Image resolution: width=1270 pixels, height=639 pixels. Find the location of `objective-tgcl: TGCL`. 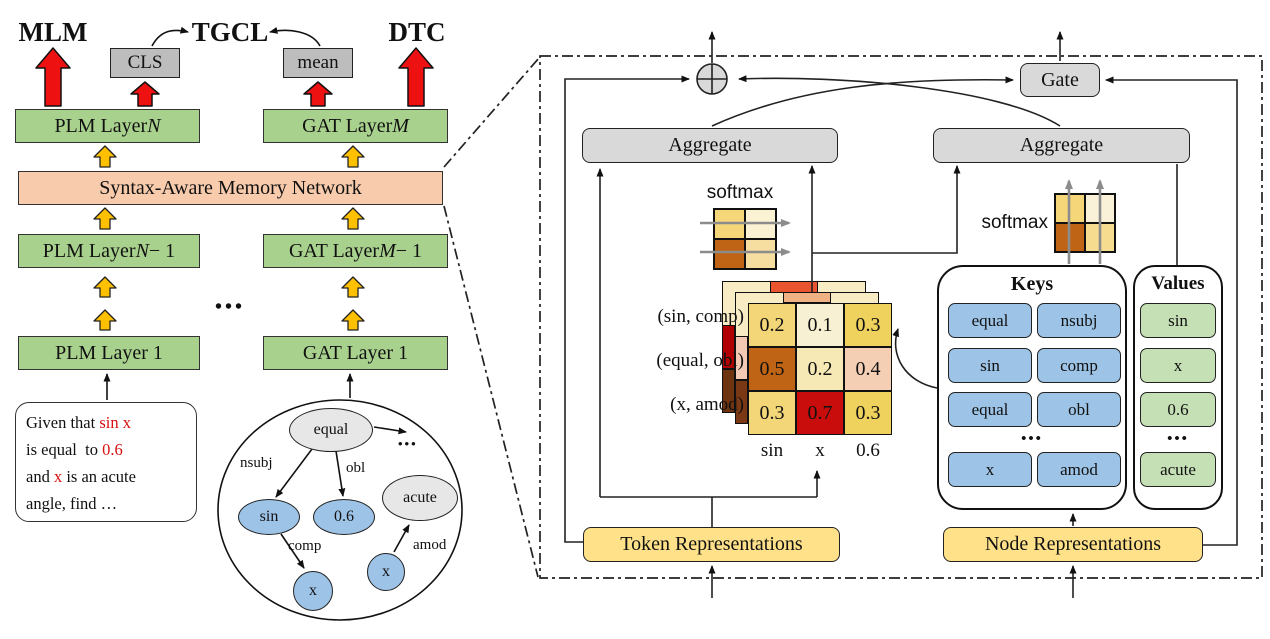

objective-tgcl: TGCL is located at coordinates (230, 31).